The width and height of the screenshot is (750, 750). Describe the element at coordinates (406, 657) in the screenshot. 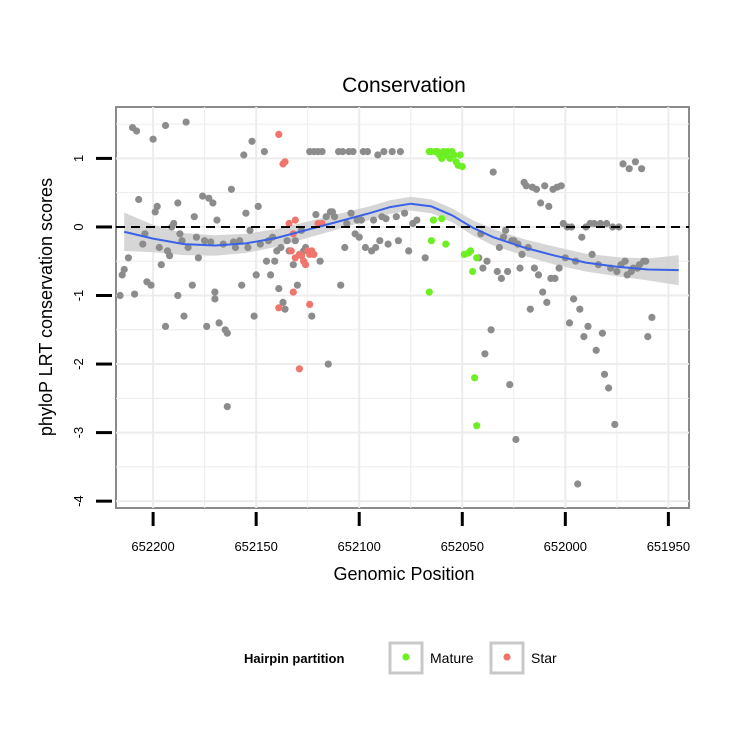

I see `legend-swatch-mature` at that location.